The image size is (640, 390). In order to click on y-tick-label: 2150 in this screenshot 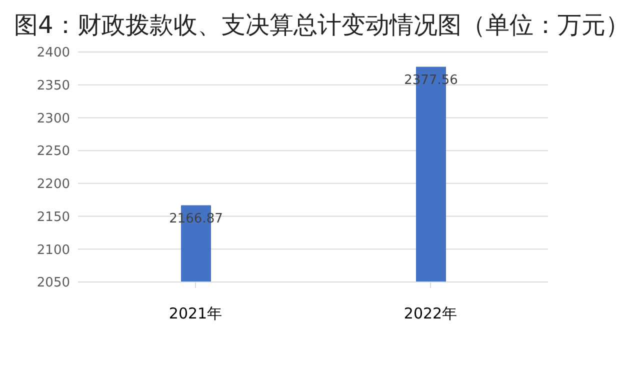, I will do `click(53, 217)`.